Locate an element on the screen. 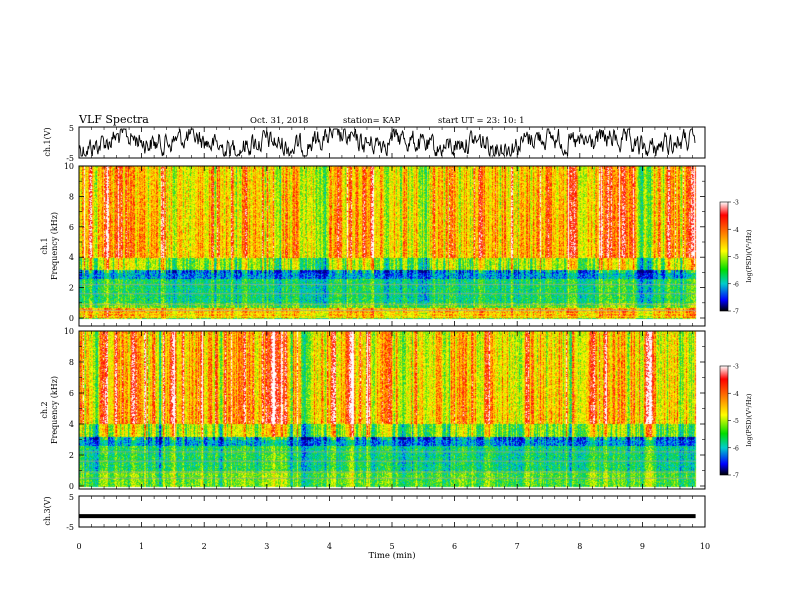 The width and height of the screenshot is (792, 612). ch2-spec-ylabel-bottom: Frequency (kHz) is located at coordinates (54, 410).